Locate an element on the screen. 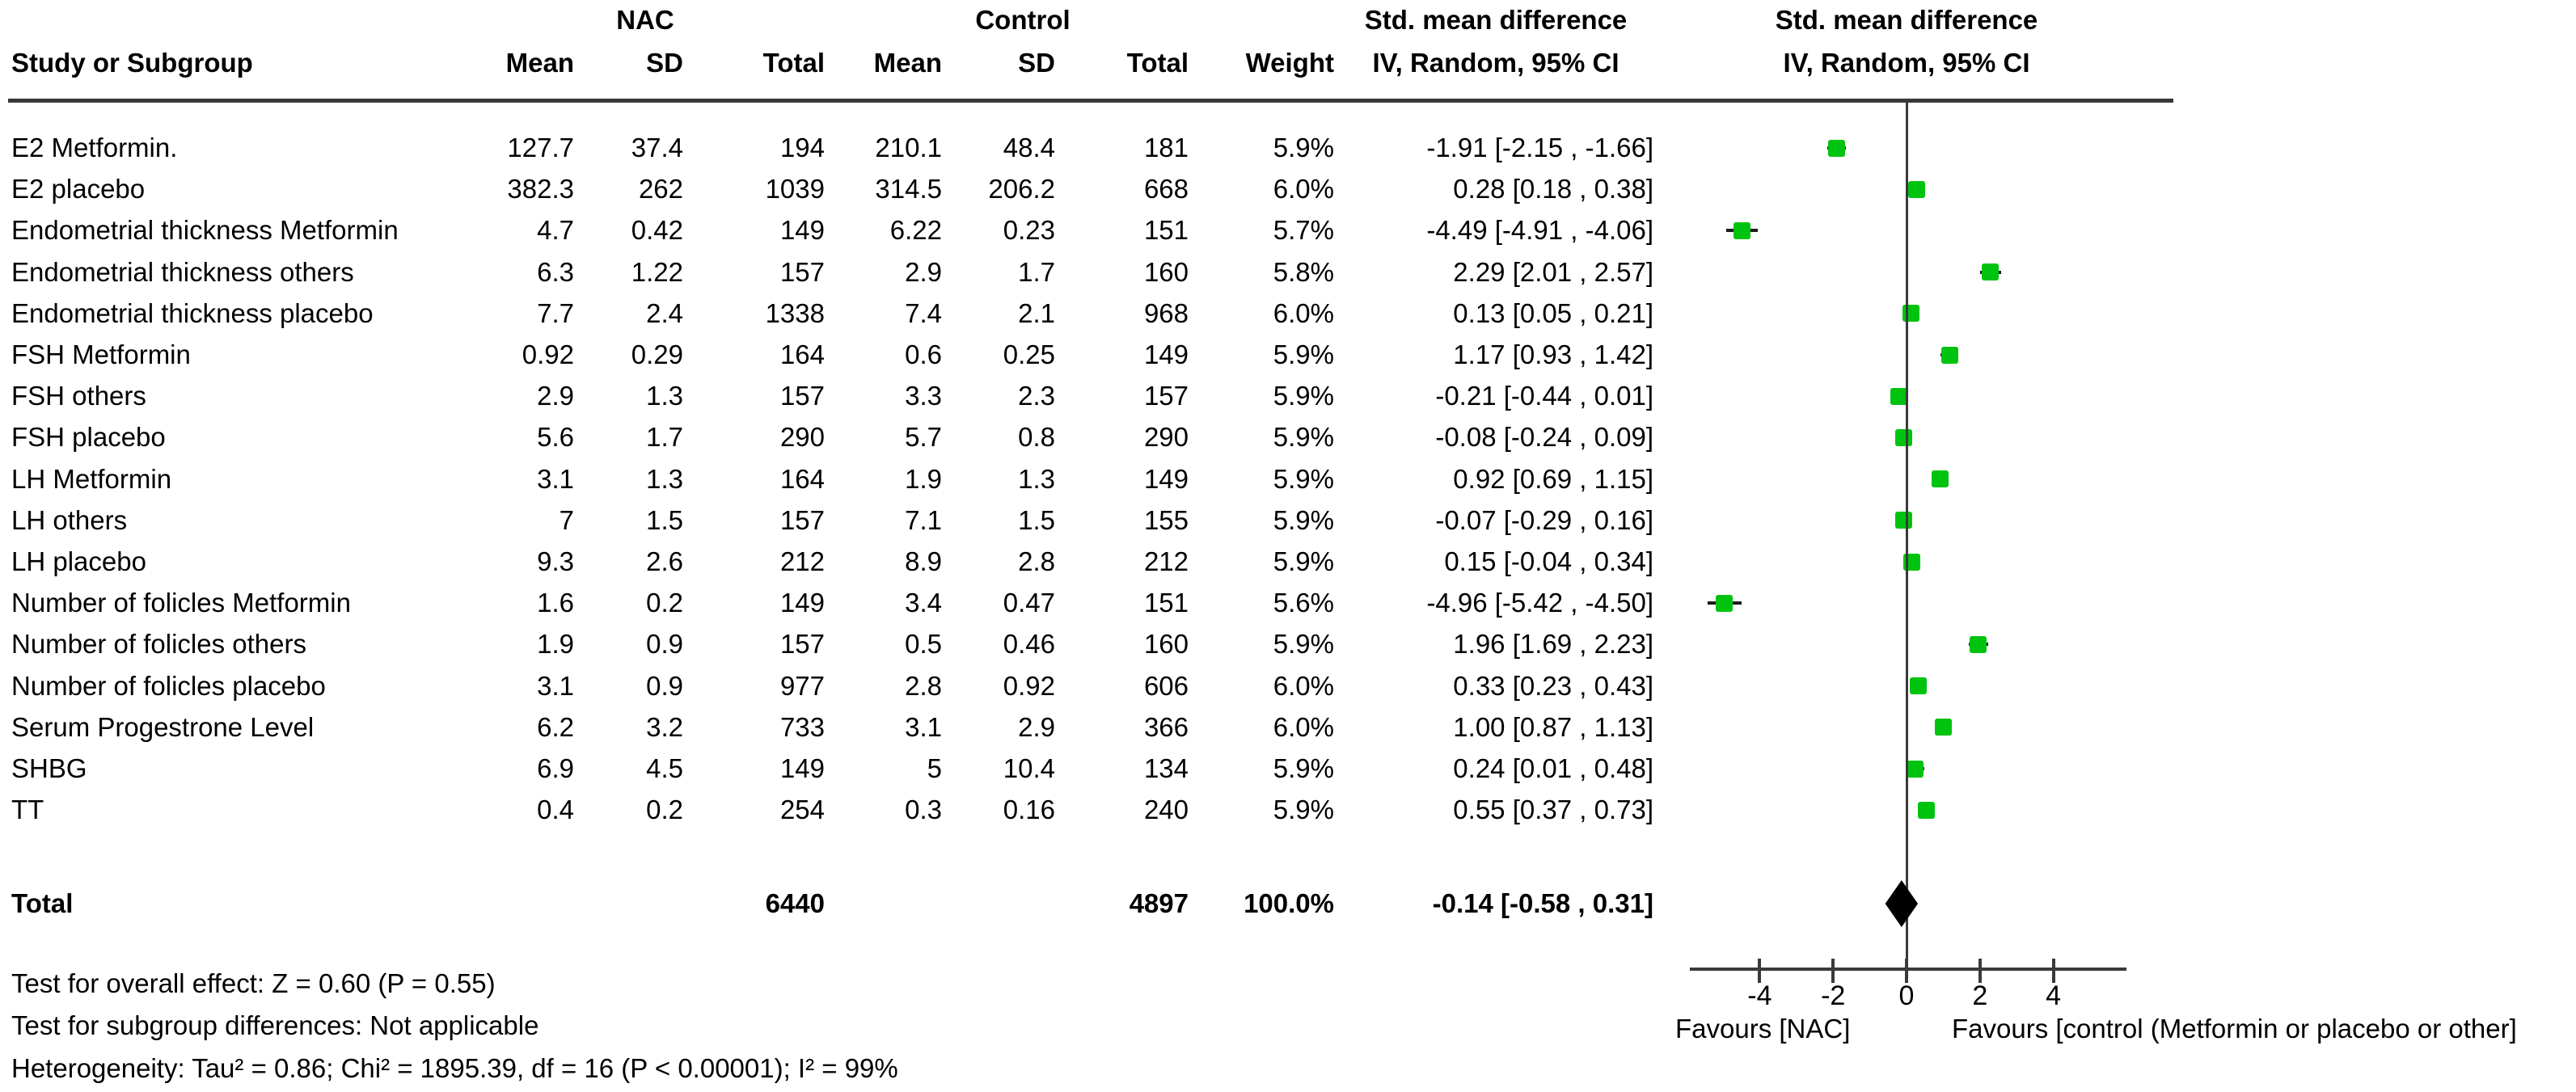  nac-total-cell: 194 is located at coordinates (802, 147).